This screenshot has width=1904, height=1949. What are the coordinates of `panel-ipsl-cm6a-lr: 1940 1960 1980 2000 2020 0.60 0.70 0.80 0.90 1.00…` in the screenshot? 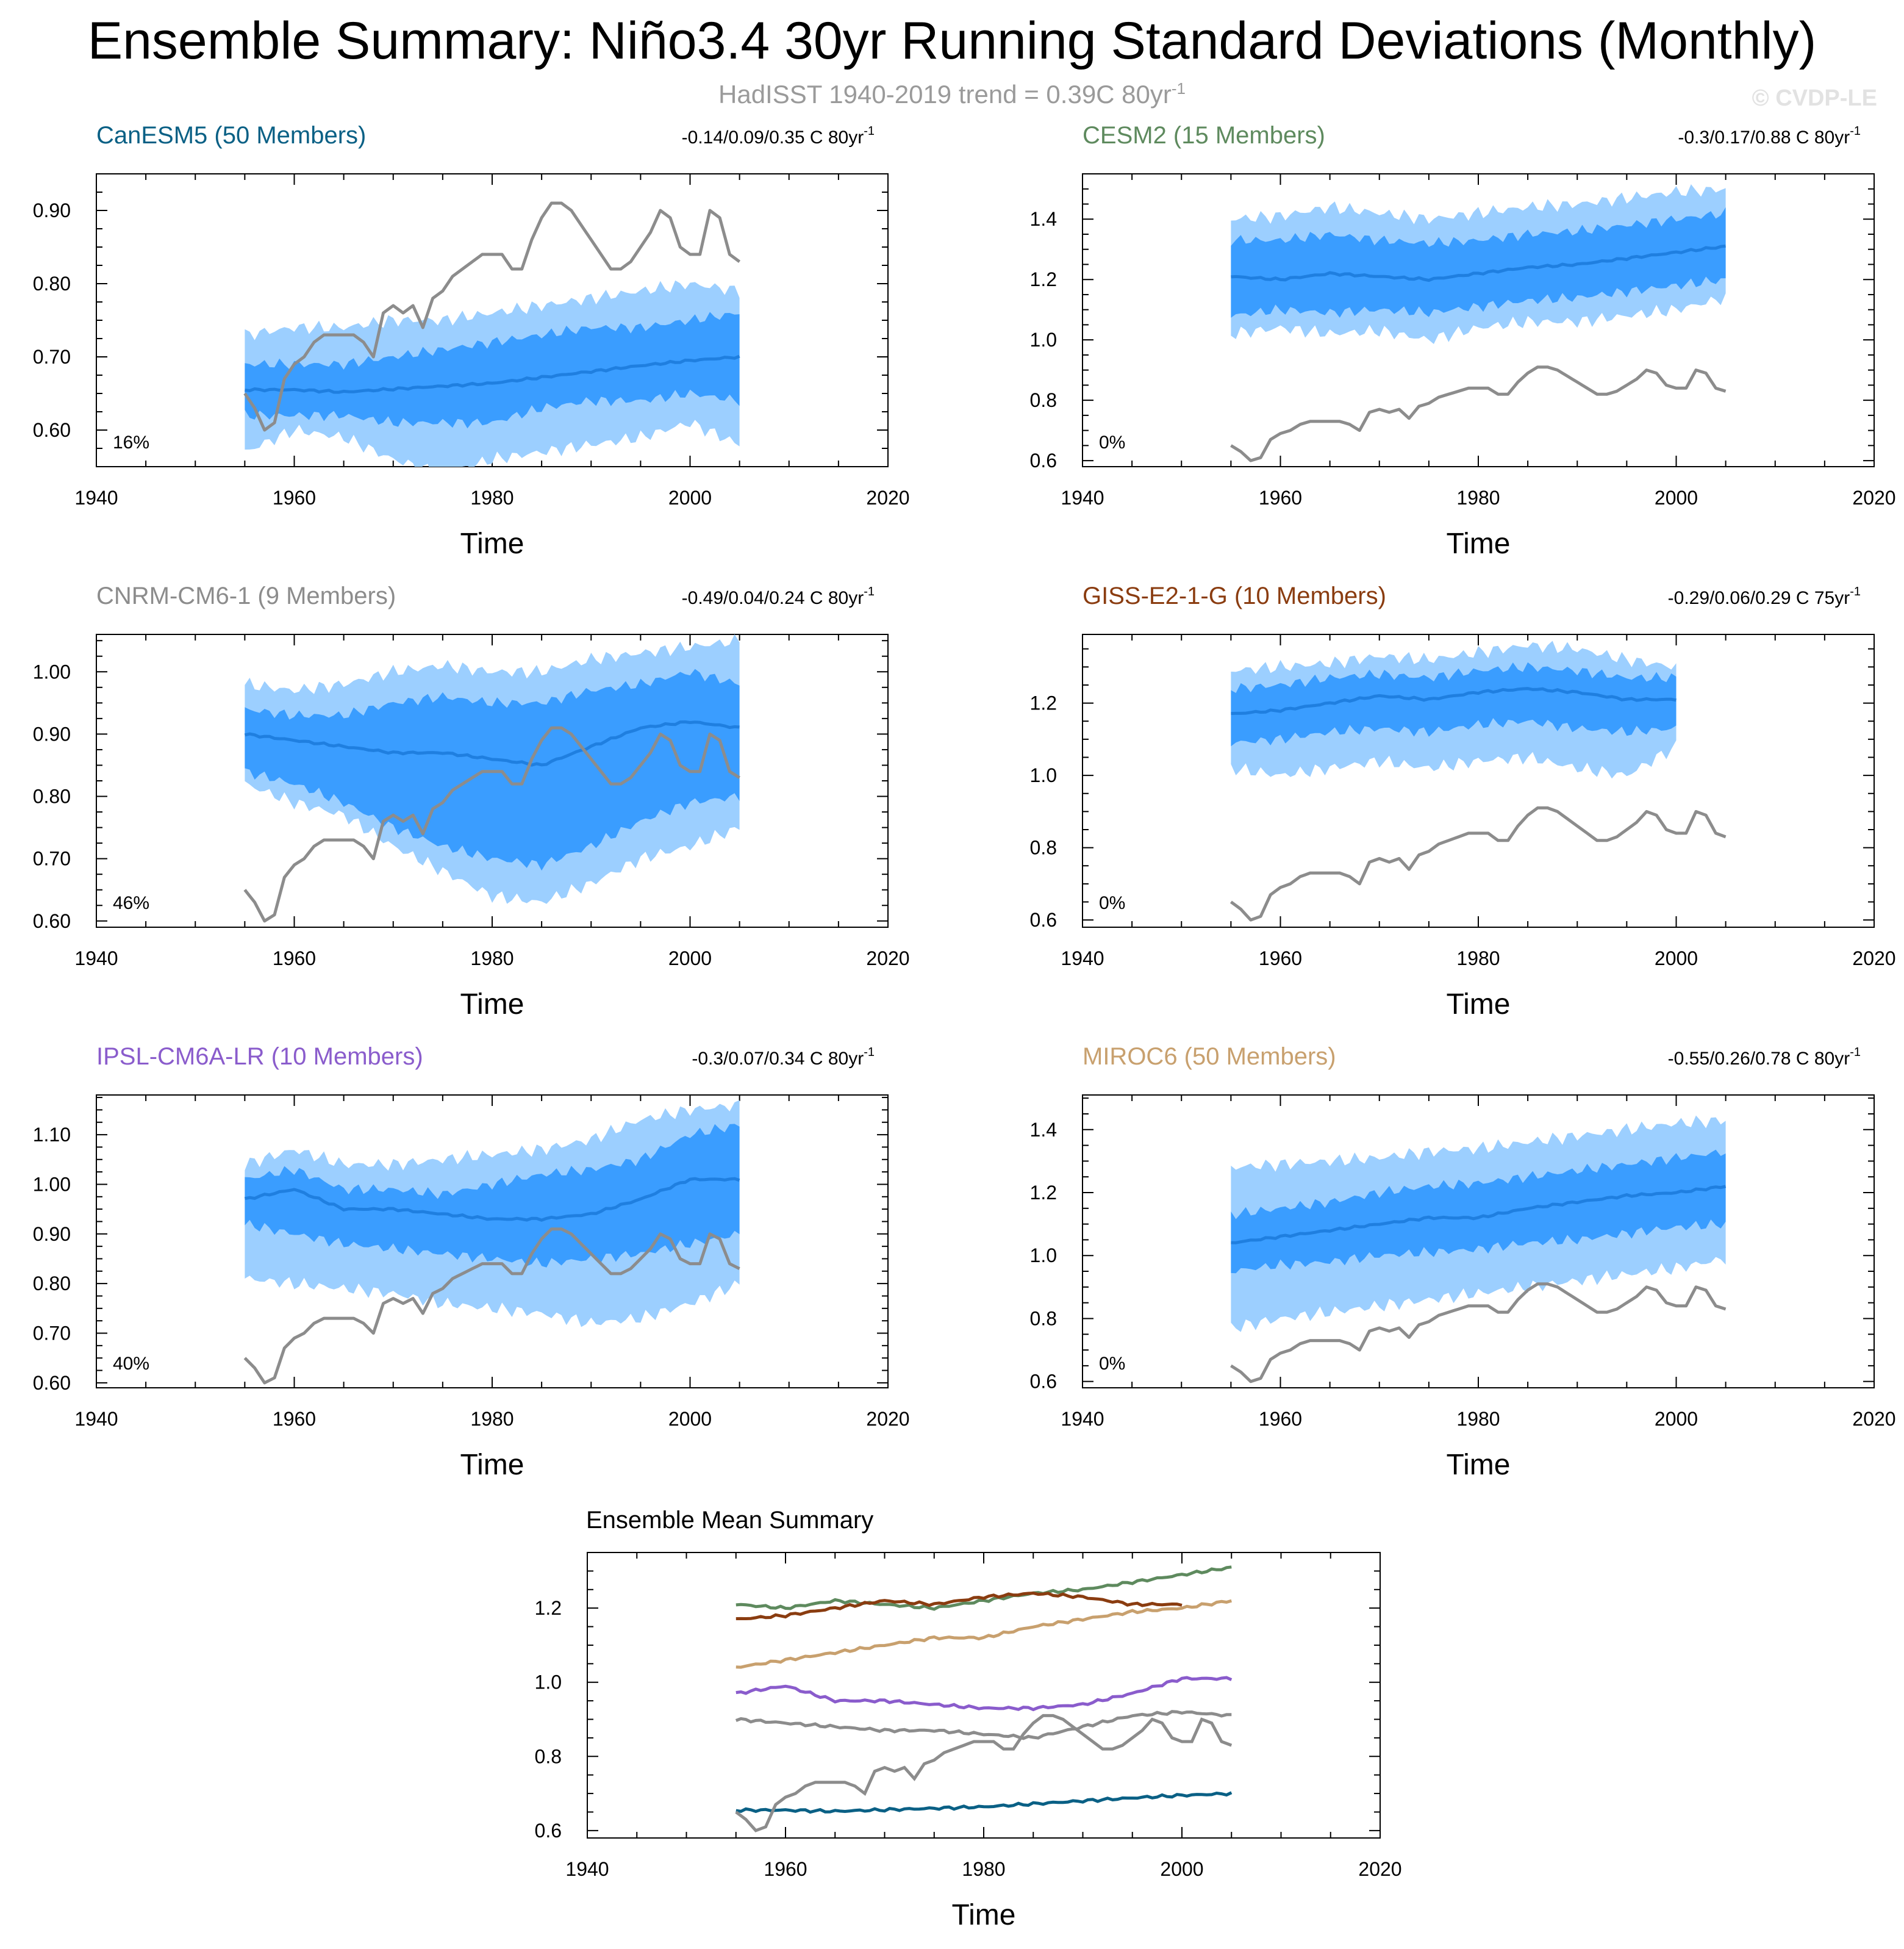 It's located at (471, 1262).